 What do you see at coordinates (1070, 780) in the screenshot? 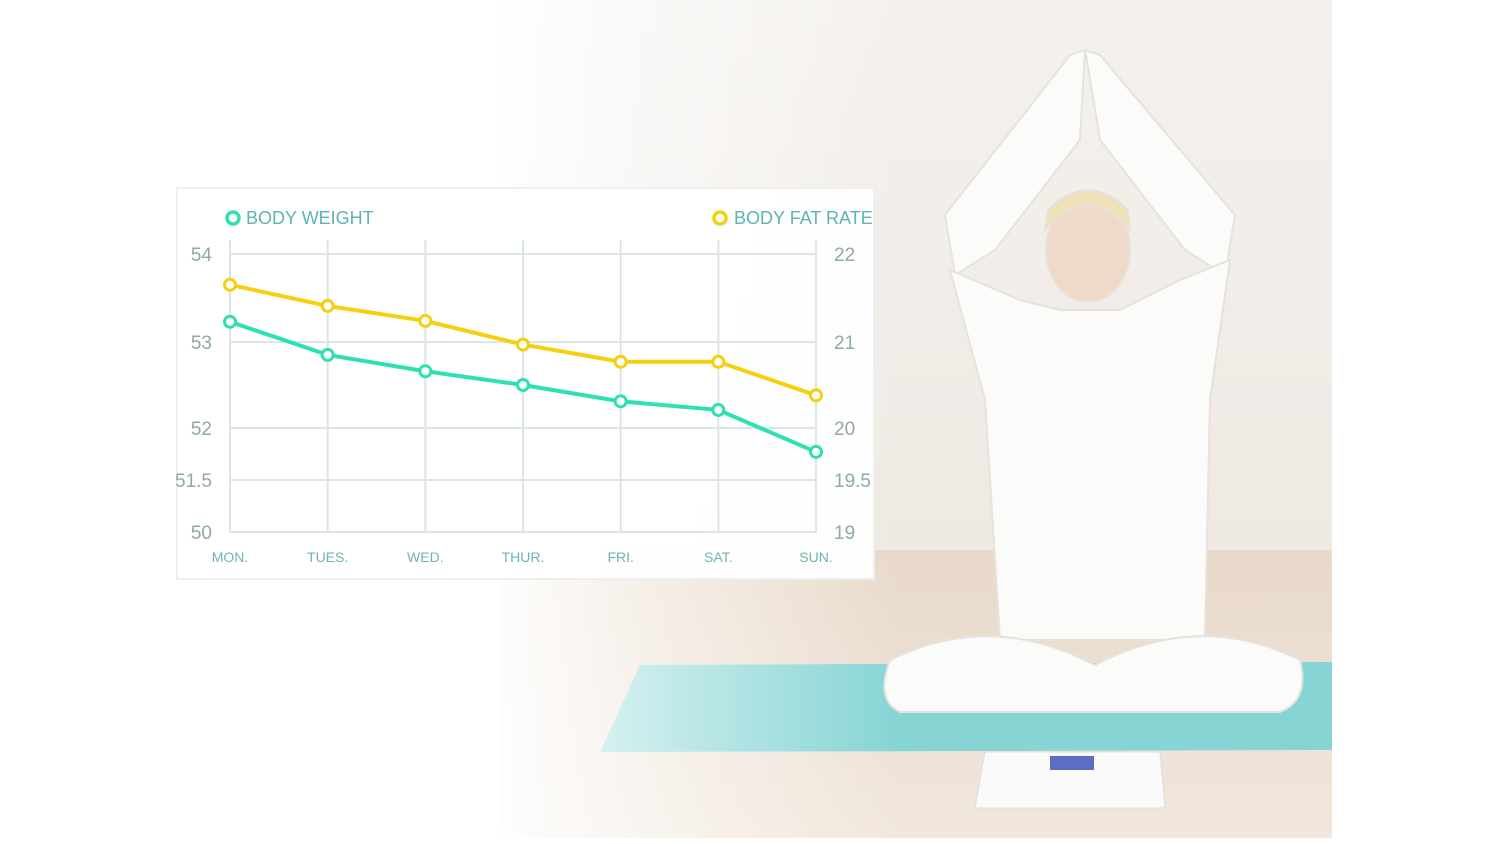
I see `smart-scale` at bounding box center [1070, 780].